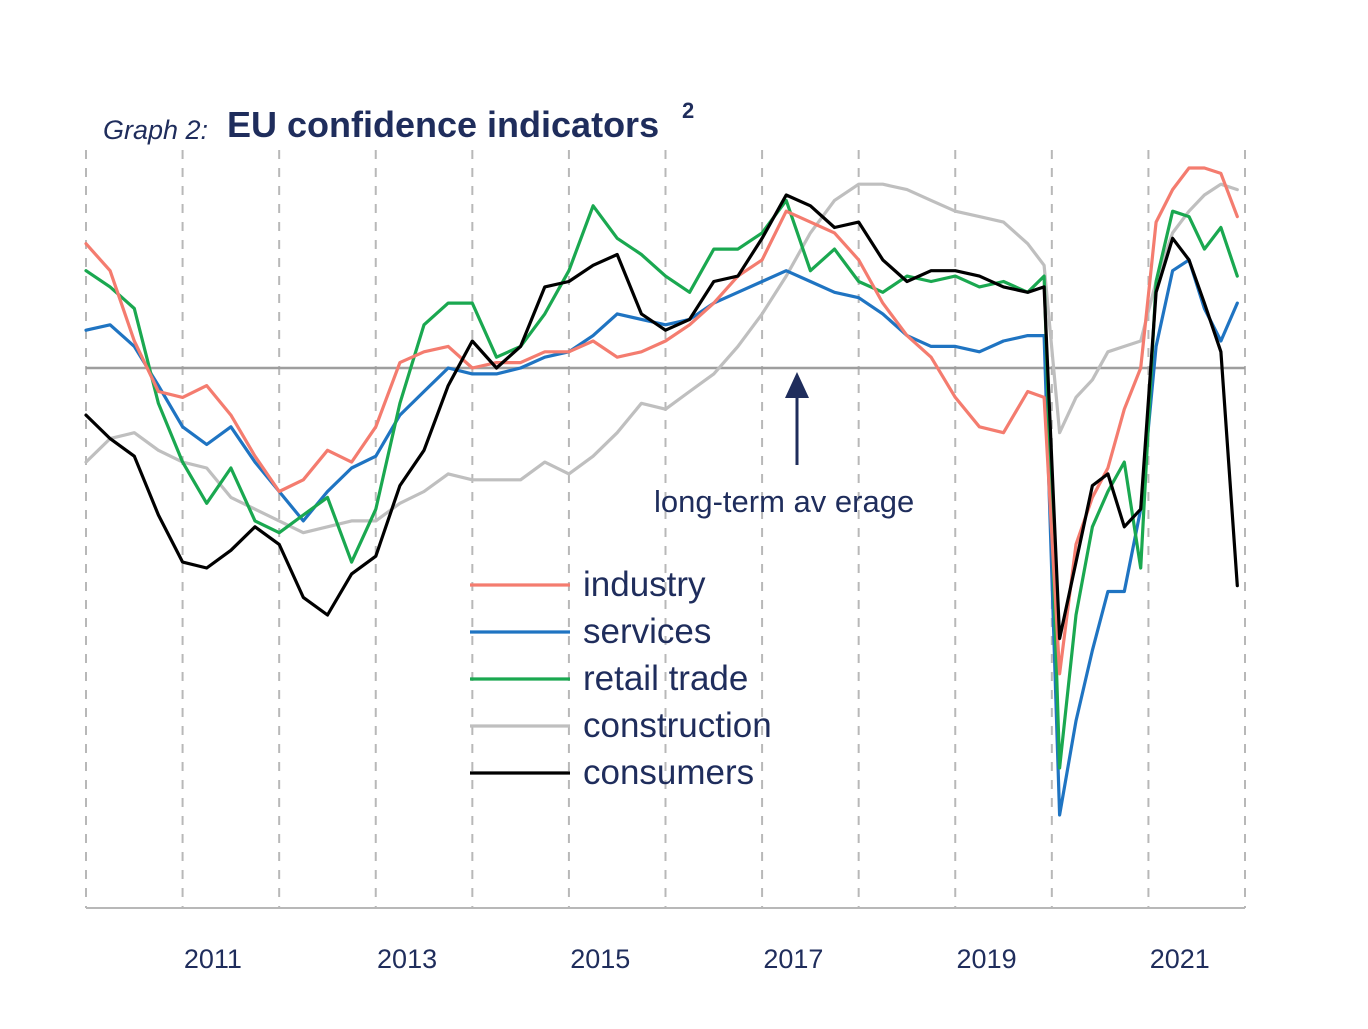  I want to click on x-tick-label: 2019, so click(987, 959).